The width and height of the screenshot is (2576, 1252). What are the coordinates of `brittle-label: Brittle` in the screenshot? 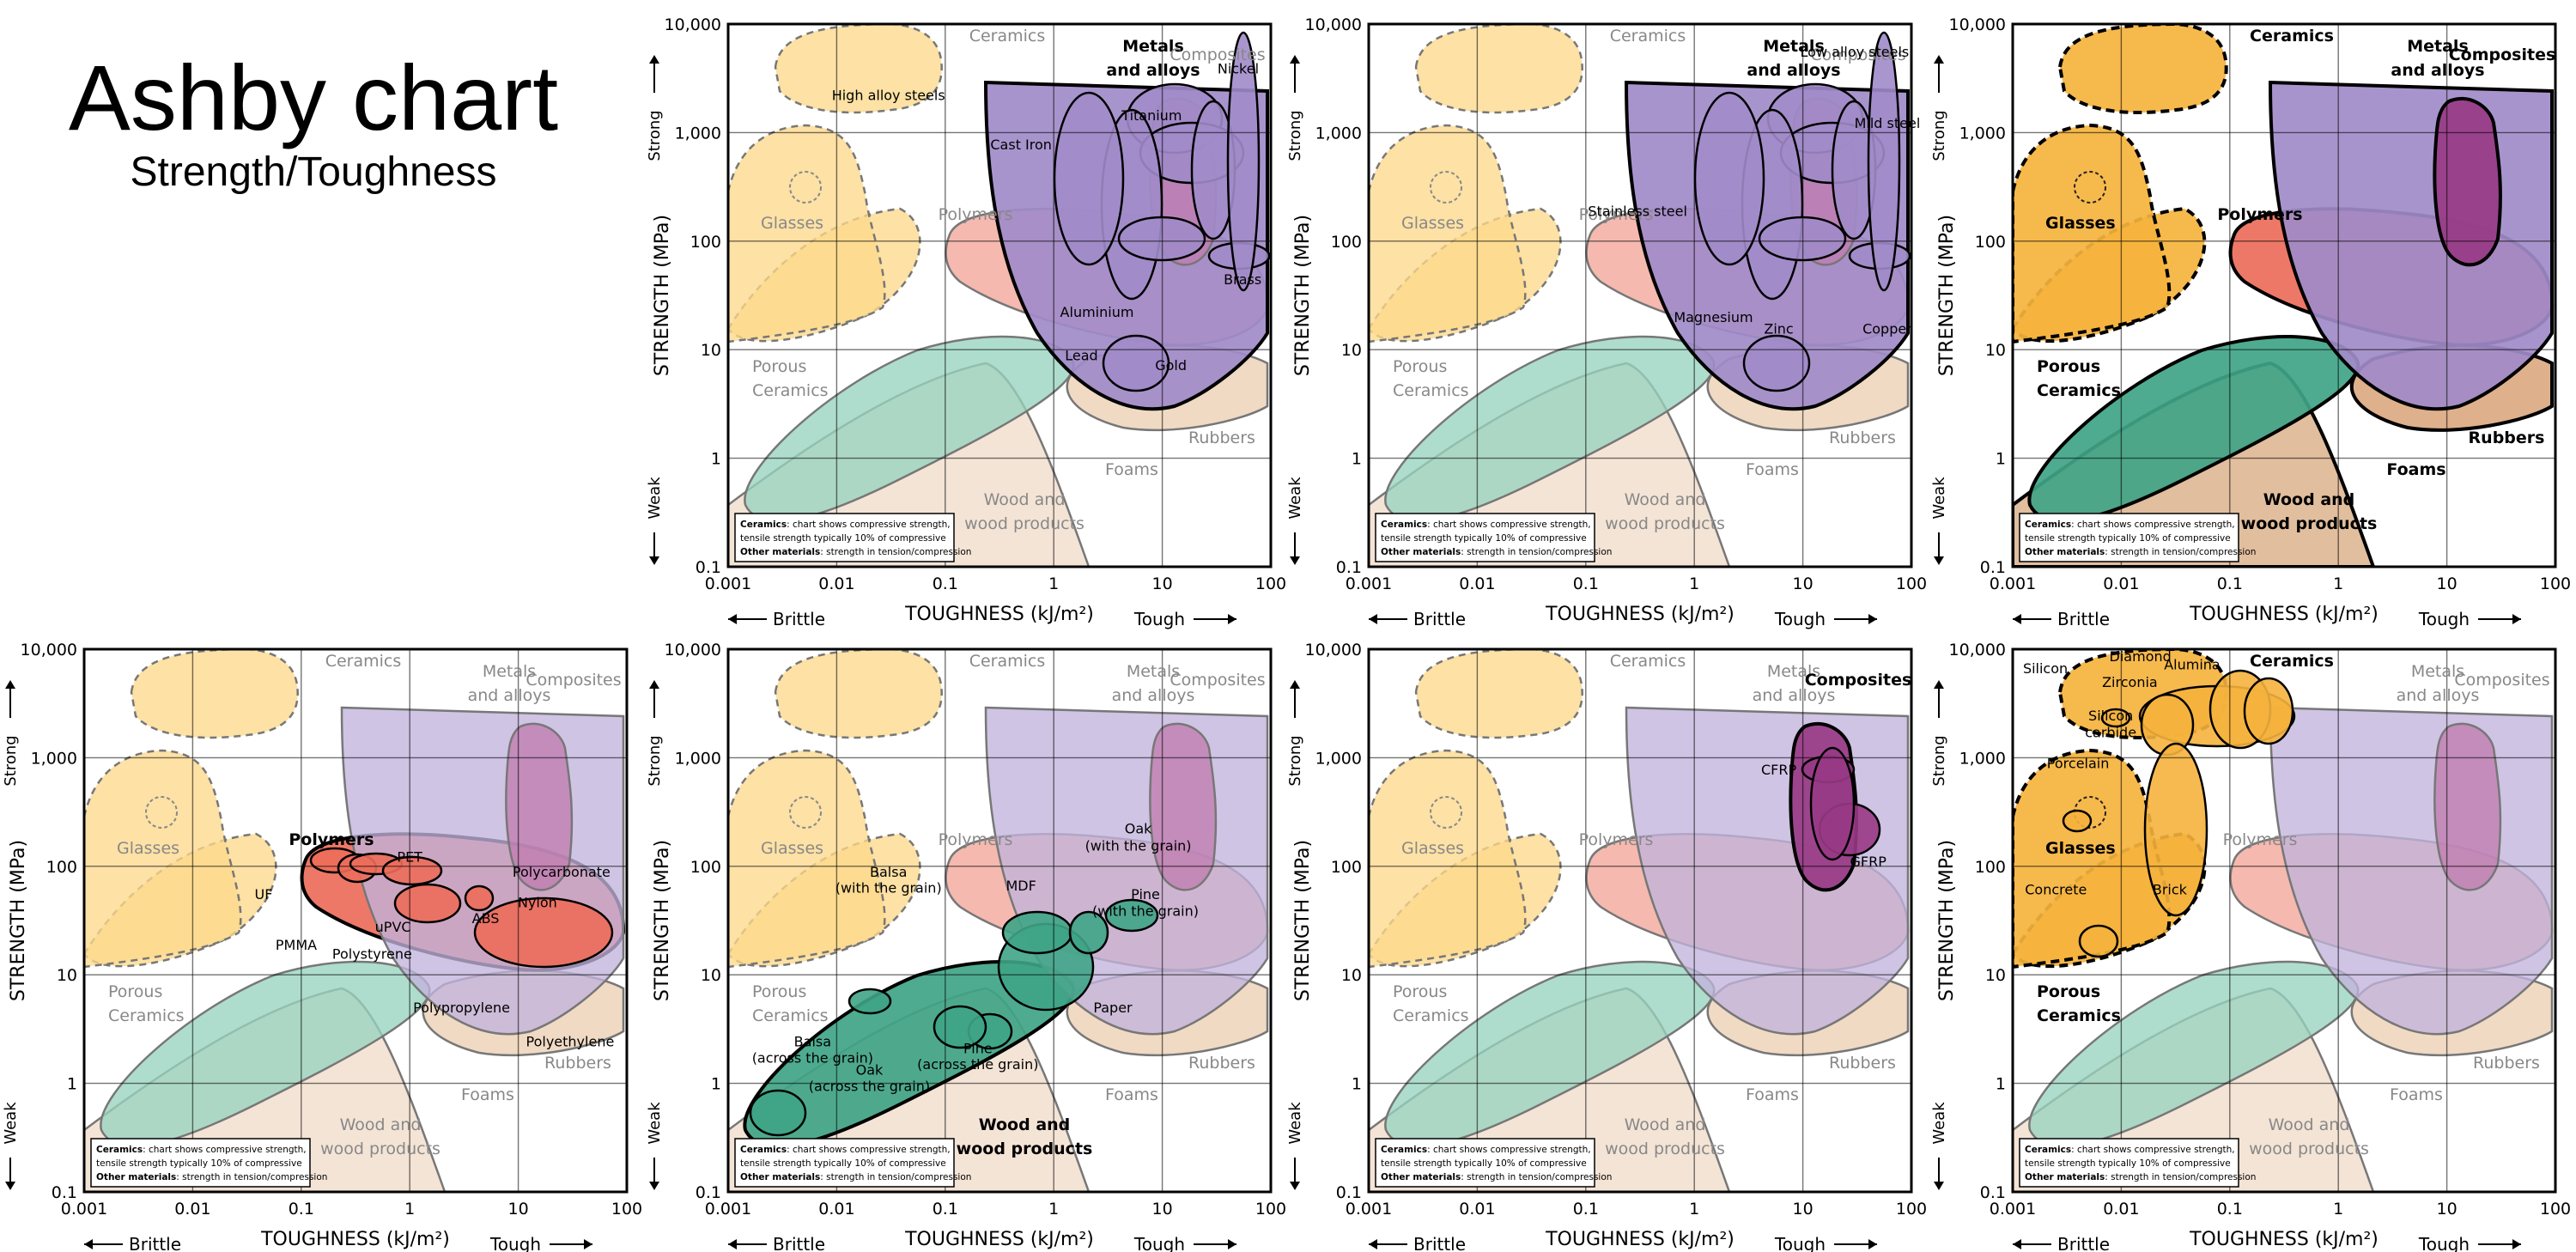 It's located at (155, 1243).